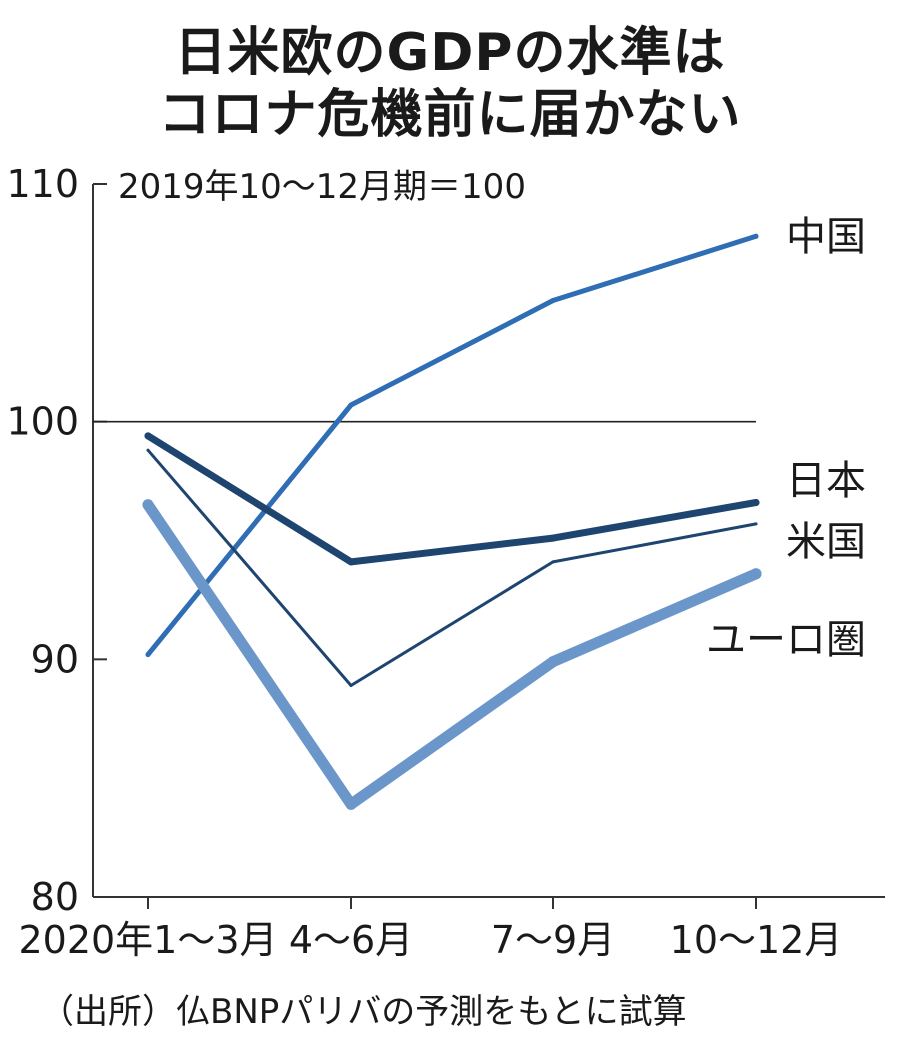 The height and width of the screenshot is (1039, 900). I want to click on series-label: 米国, so click(826, 542).